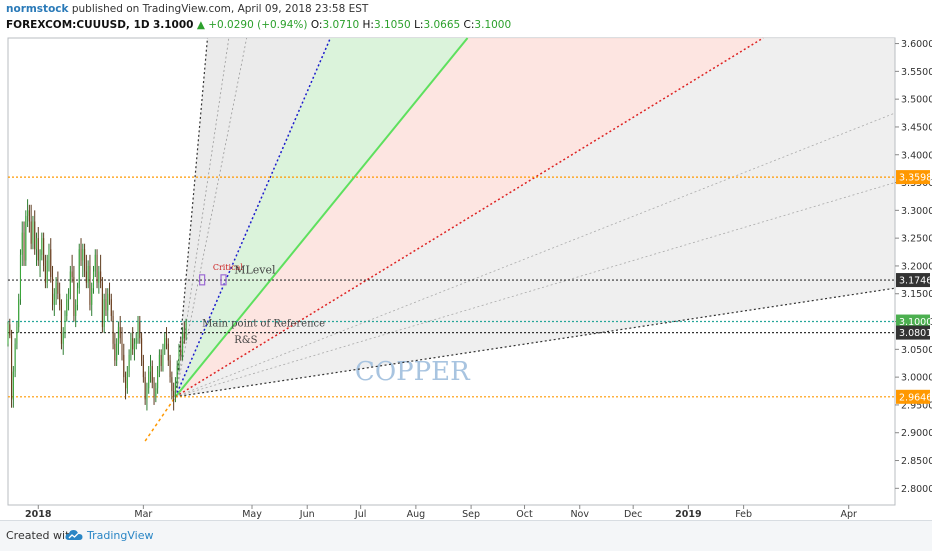 The height and width of the screenshot is (551, 932). Describe the element at coordinates (916, 44) in the screenshot. I see `y-tick-label-0: 3.6000` at that location.